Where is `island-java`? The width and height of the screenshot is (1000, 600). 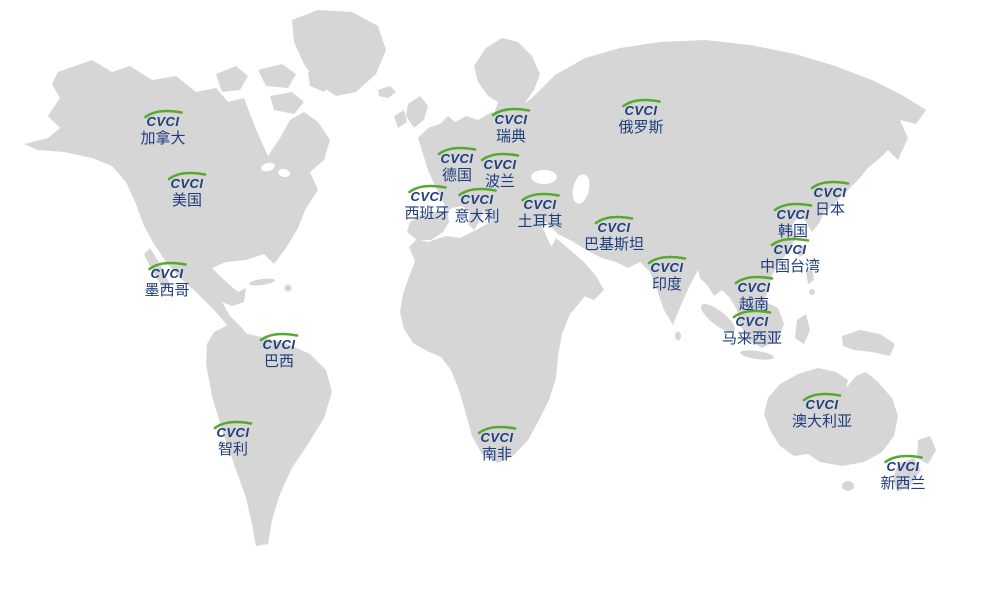 island-java is located at coordinates (757, 355).